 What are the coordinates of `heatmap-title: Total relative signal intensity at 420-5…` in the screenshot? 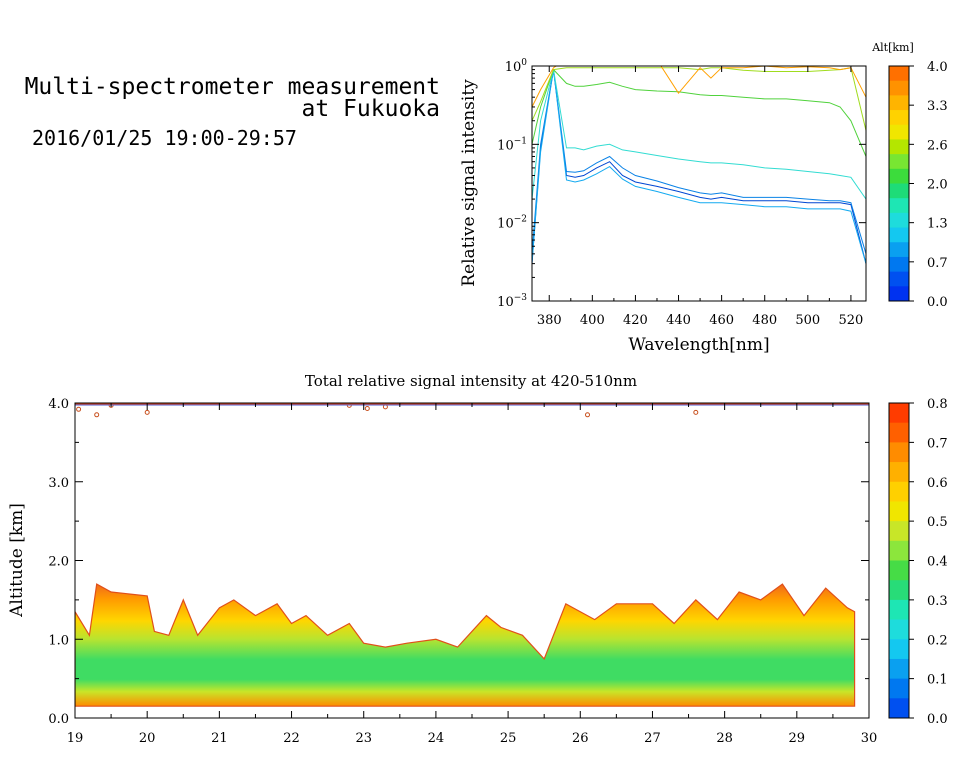 It's located at (471, 381).